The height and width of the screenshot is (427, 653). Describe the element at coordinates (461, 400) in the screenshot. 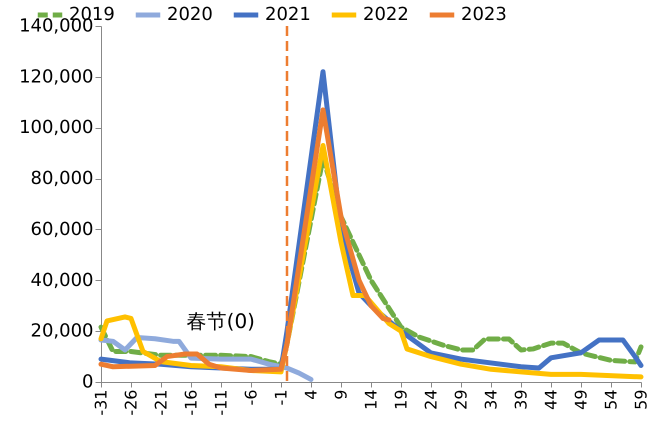

I see `x-tick-label: 29` at that location.